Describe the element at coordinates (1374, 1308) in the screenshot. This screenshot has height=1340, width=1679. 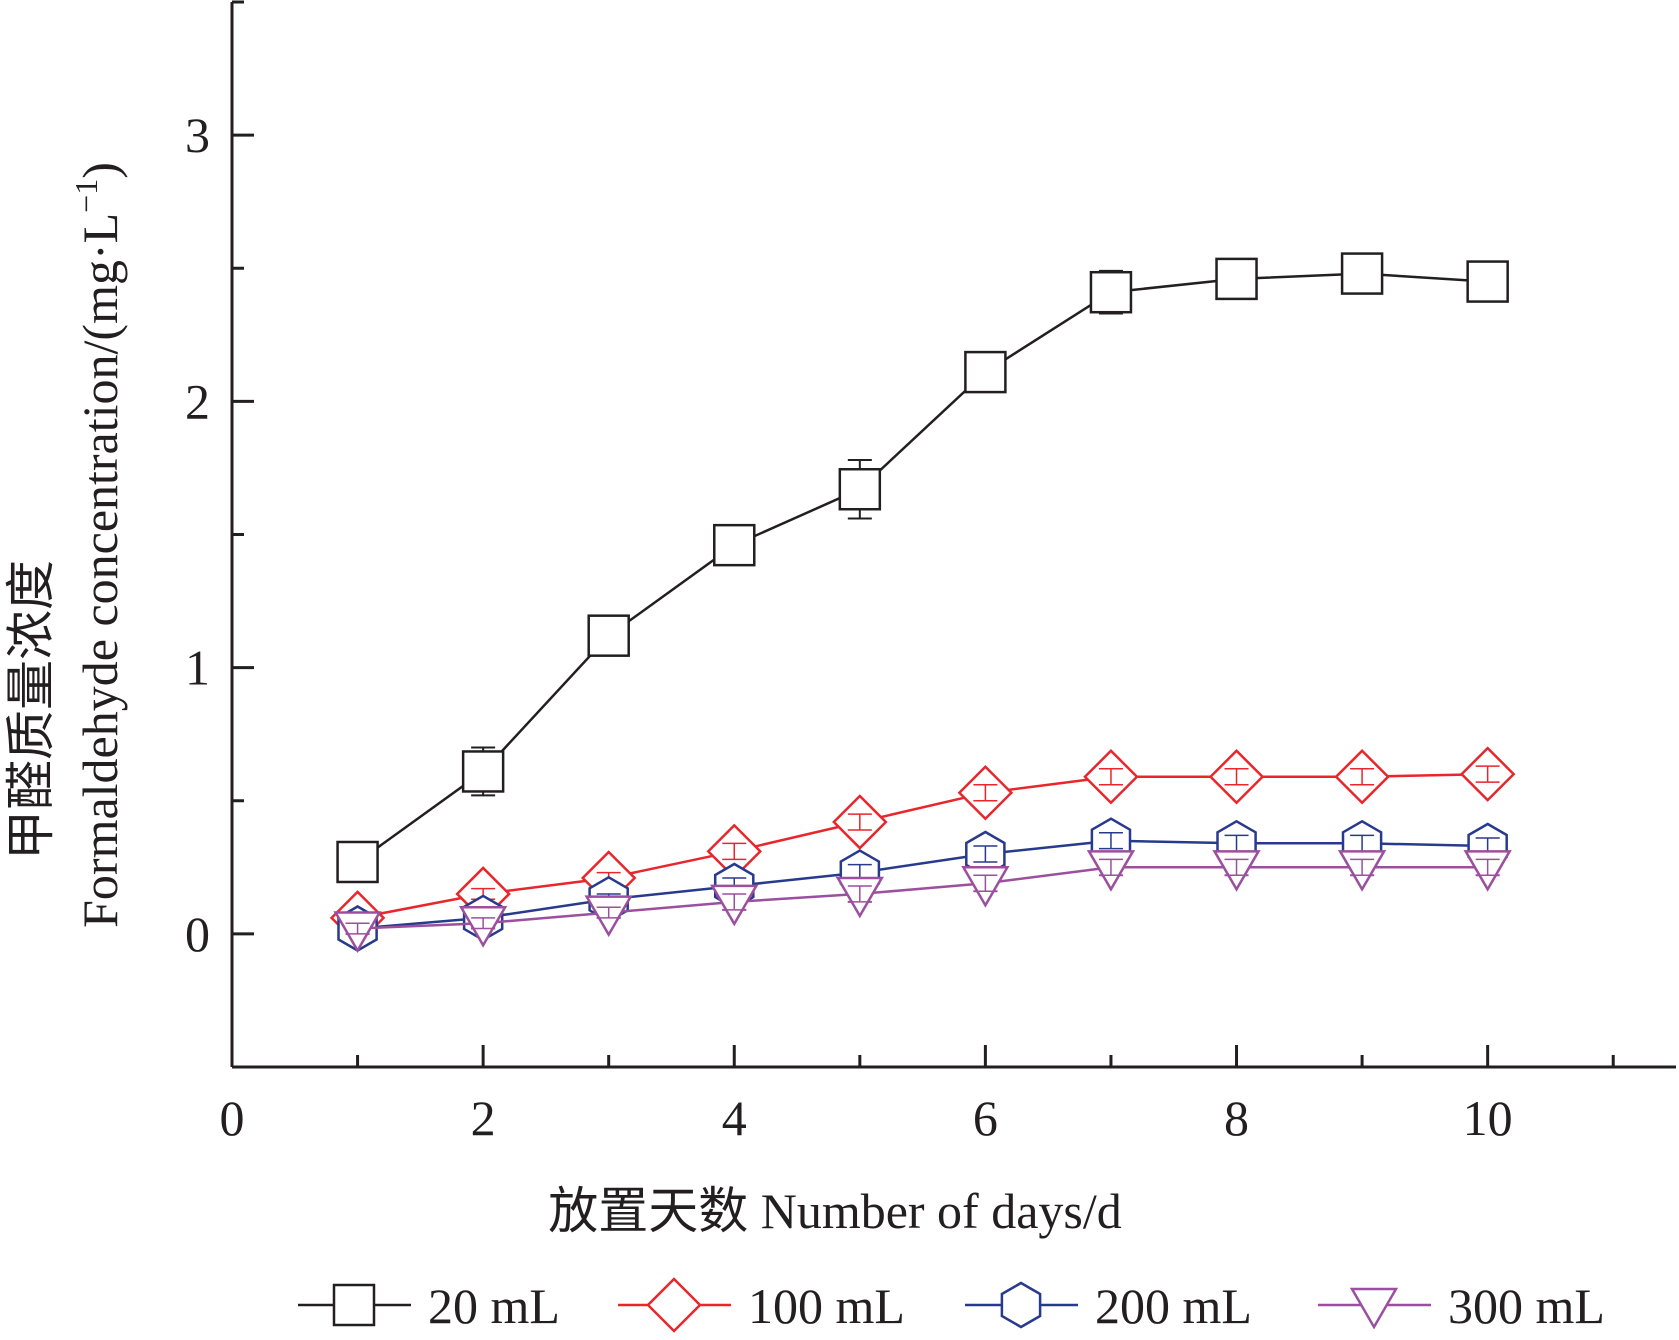
I see `legend-marker-300-ml` at that location.